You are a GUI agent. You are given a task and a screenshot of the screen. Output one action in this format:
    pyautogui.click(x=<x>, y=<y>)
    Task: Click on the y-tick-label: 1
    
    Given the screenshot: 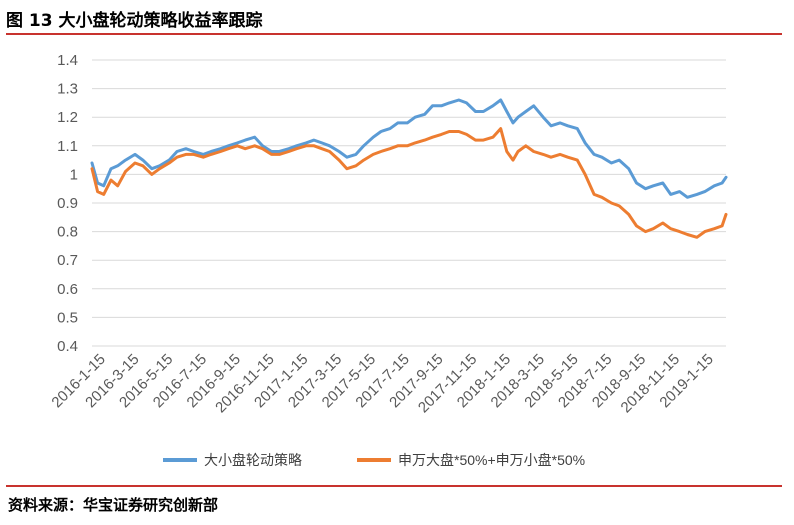 What is the action you would take?
    pyautogui.click(x=74, y=174)
    